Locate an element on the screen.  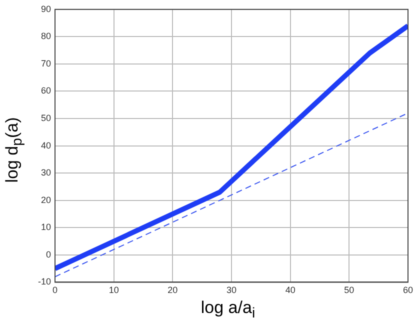
y-tick-label: -10 is located at coordinates (45, 281).